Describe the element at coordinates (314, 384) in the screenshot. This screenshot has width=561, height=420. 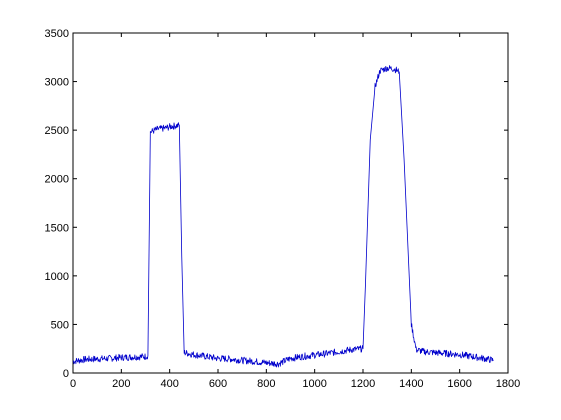
I see `x-tick-label: 1000` at that location.